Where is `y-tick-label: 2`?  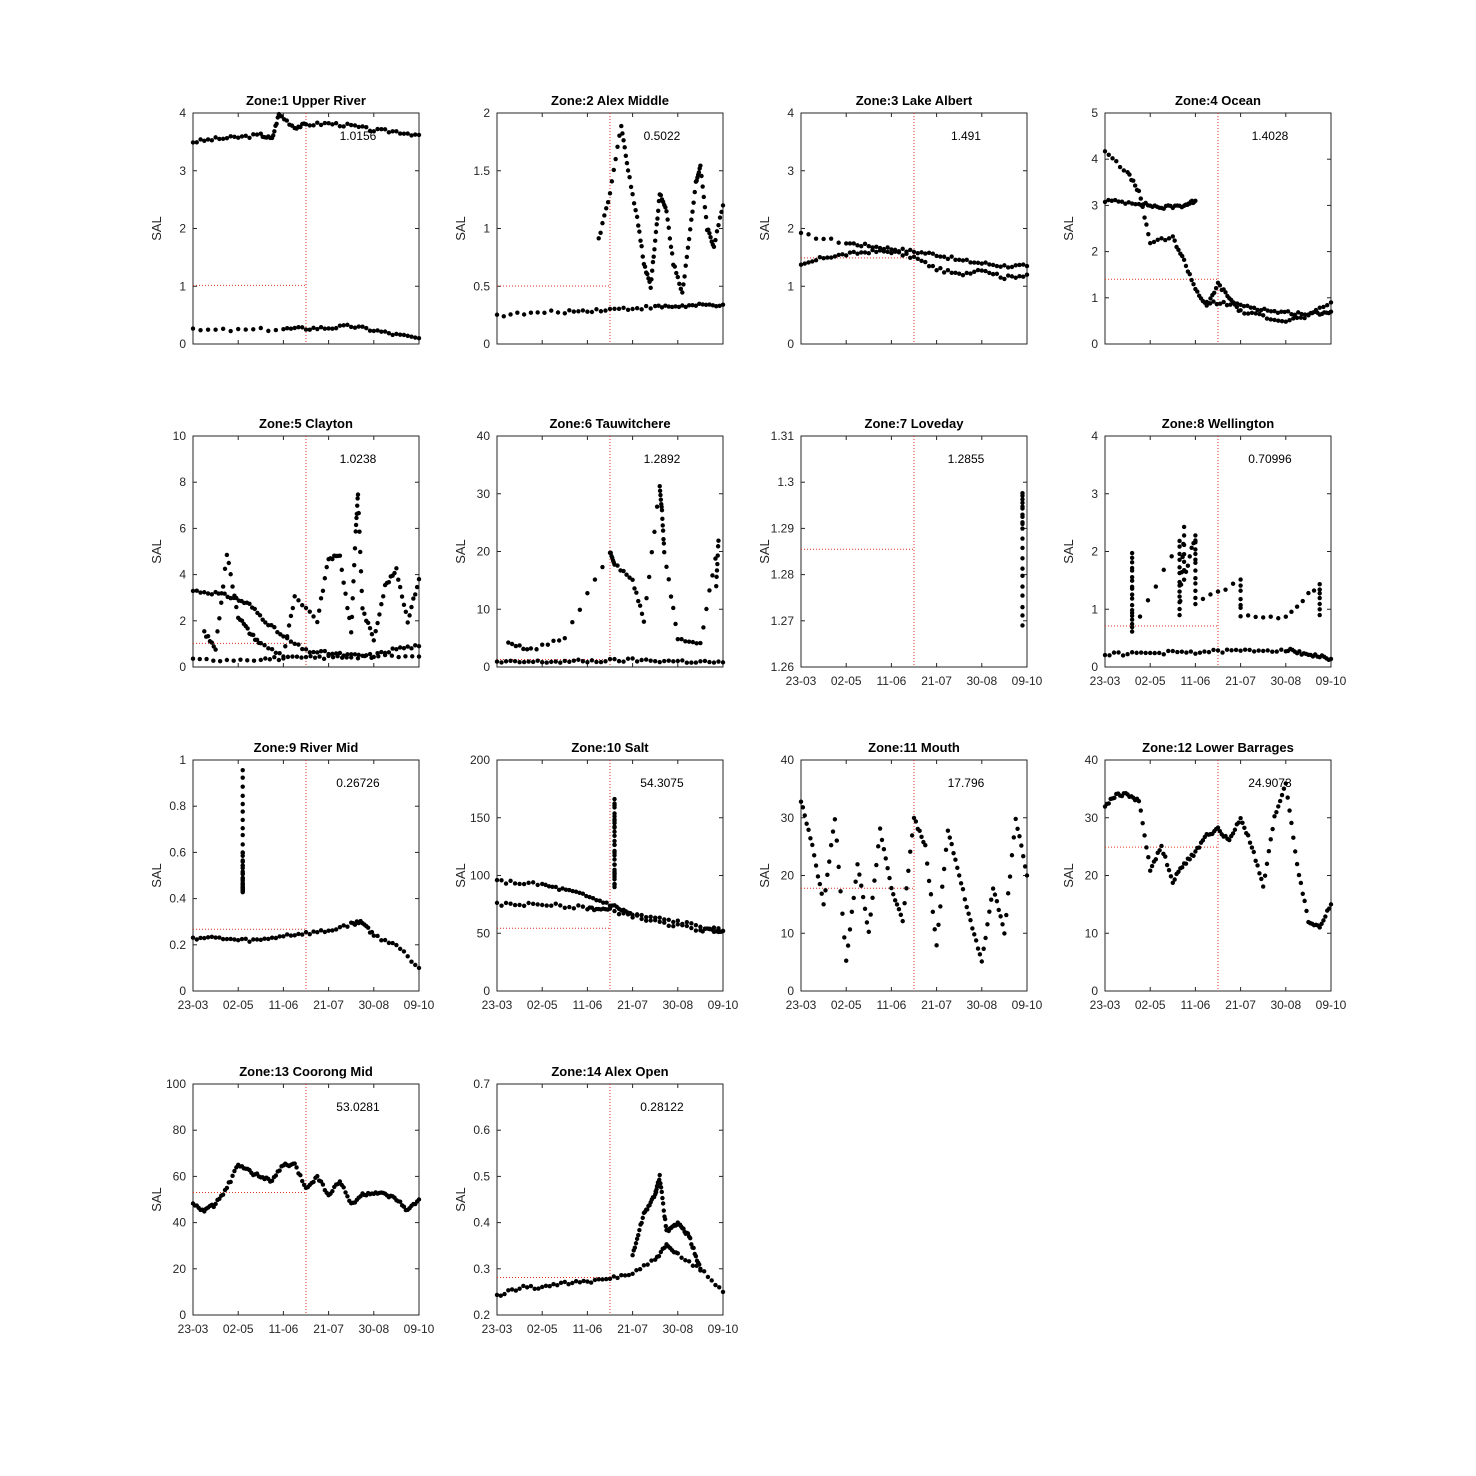 y-tick-label: 2 is located at coordinates (1094, 552).